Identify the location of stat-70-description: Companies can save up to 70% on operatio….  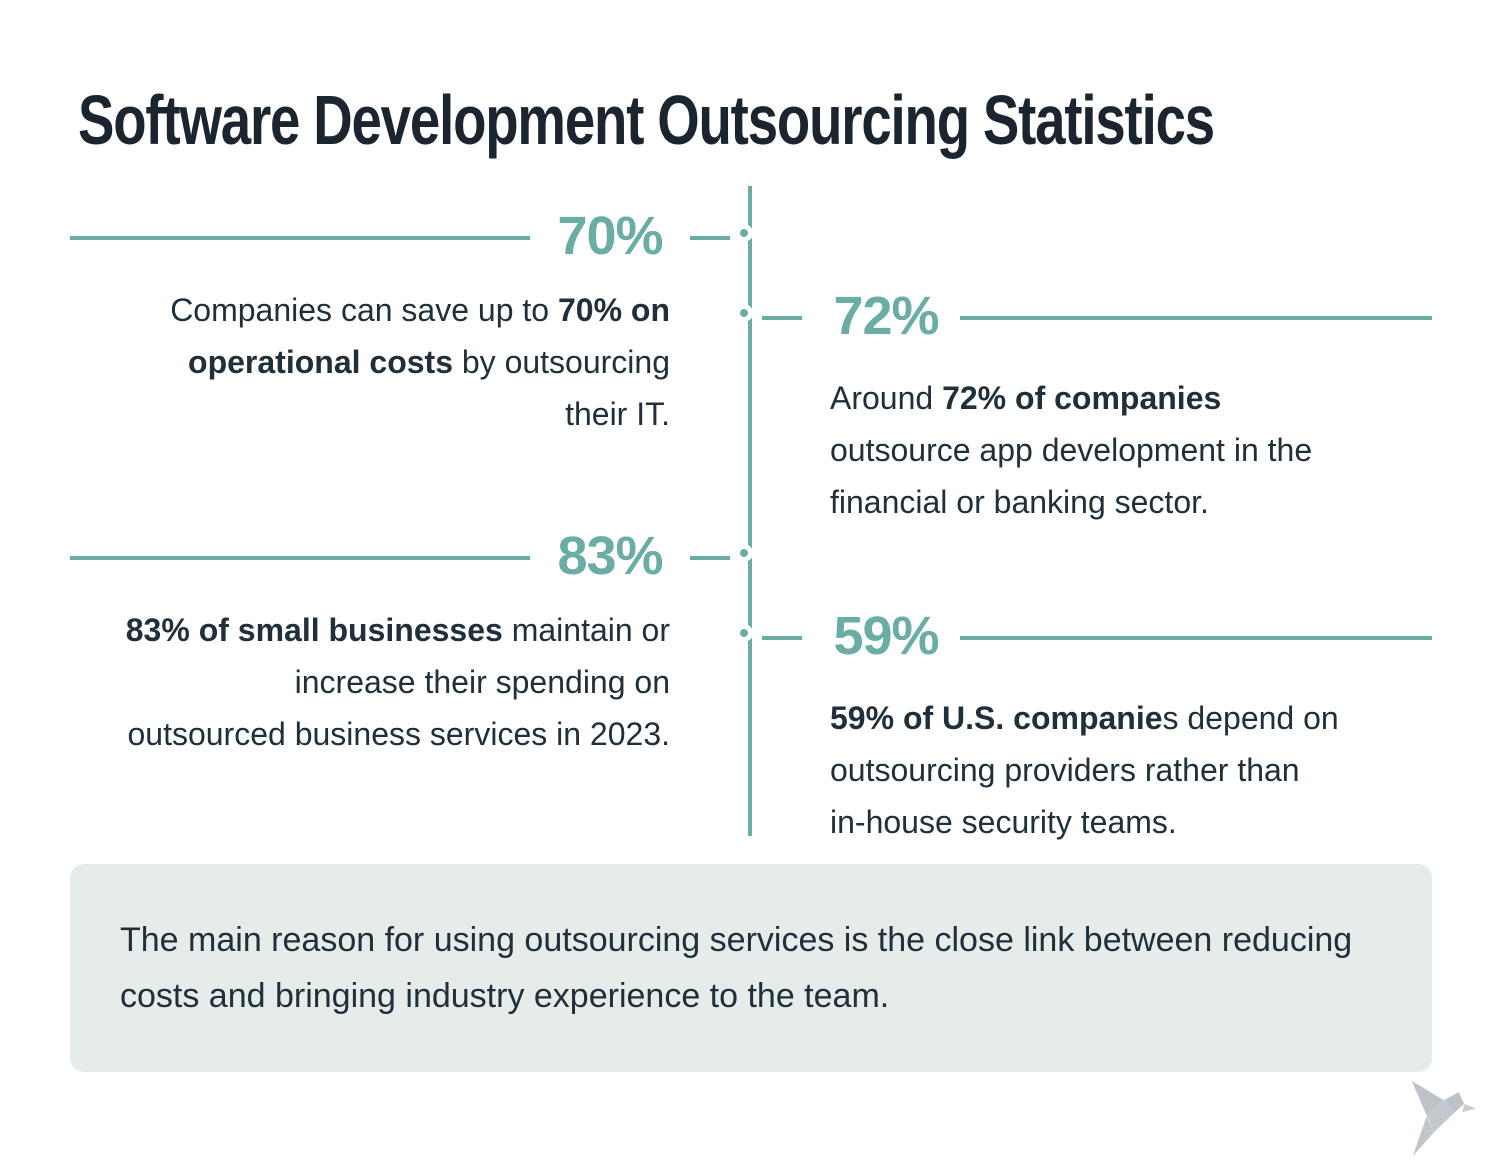
(370, 362).